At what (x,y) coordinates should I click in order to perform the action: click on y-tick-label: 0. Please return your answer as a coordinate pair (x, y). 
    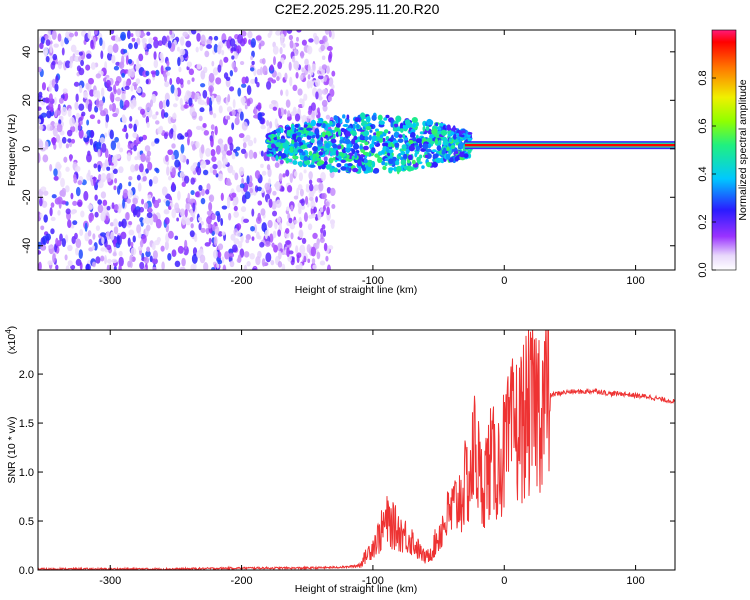
    Looking at the image, I should click on (27, 149).